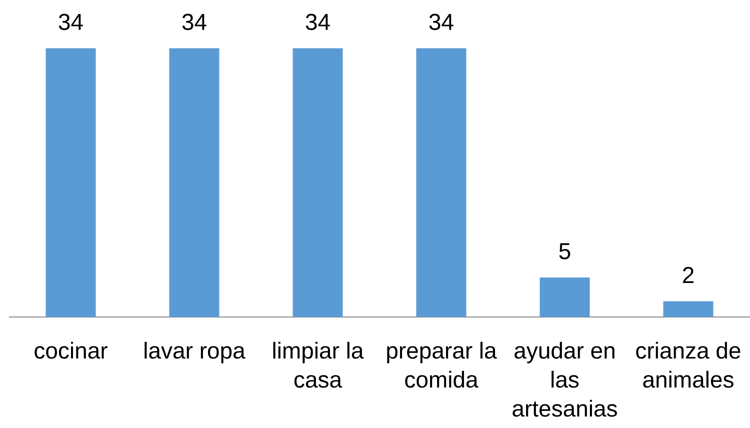 The height and width of the screenshot is (428, 750). Describe the element at coordinates (688, 365) in the screenshot. I see `x-tick-label: crianza de animales` at that location.